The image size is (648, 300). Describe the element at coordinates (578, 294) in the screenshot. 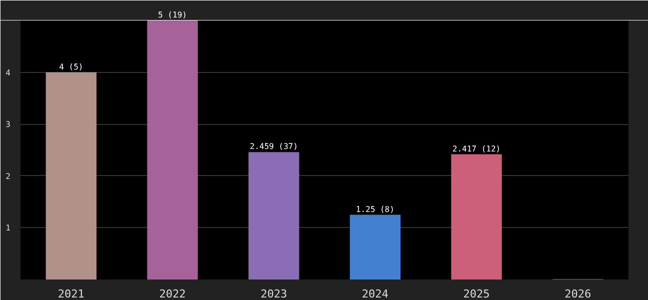

I see `x-tick-label: 2026` at that location.